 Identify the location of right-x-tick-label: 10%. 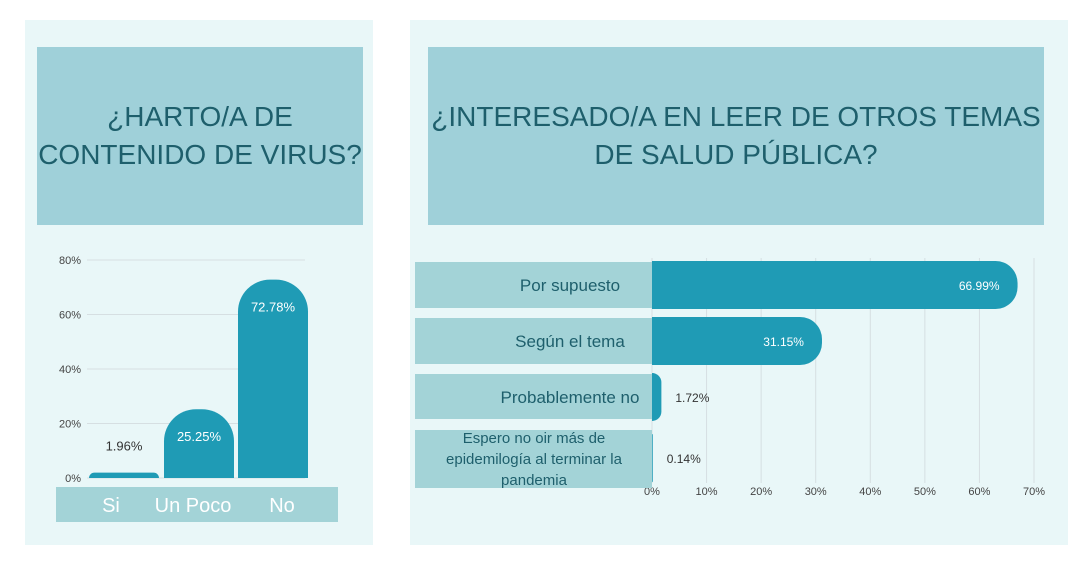
(707, 492).